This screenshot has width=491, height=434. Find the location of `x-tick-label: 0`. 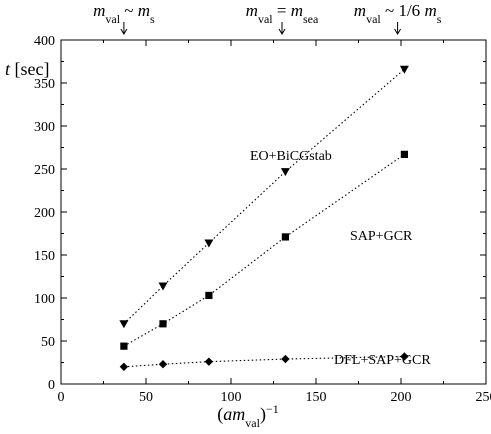

x-tick-label: 0 is located at coordinates (61, 397).